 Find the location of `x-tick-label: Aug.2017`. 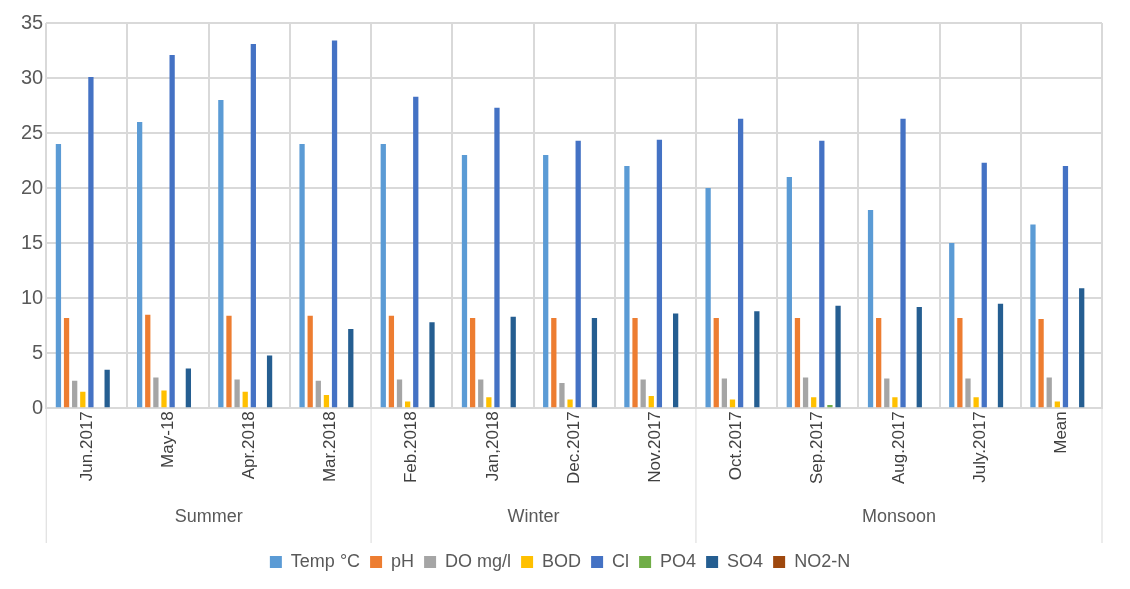

x-tick-label: Aug.2017 is located at coordinates (898, 448).